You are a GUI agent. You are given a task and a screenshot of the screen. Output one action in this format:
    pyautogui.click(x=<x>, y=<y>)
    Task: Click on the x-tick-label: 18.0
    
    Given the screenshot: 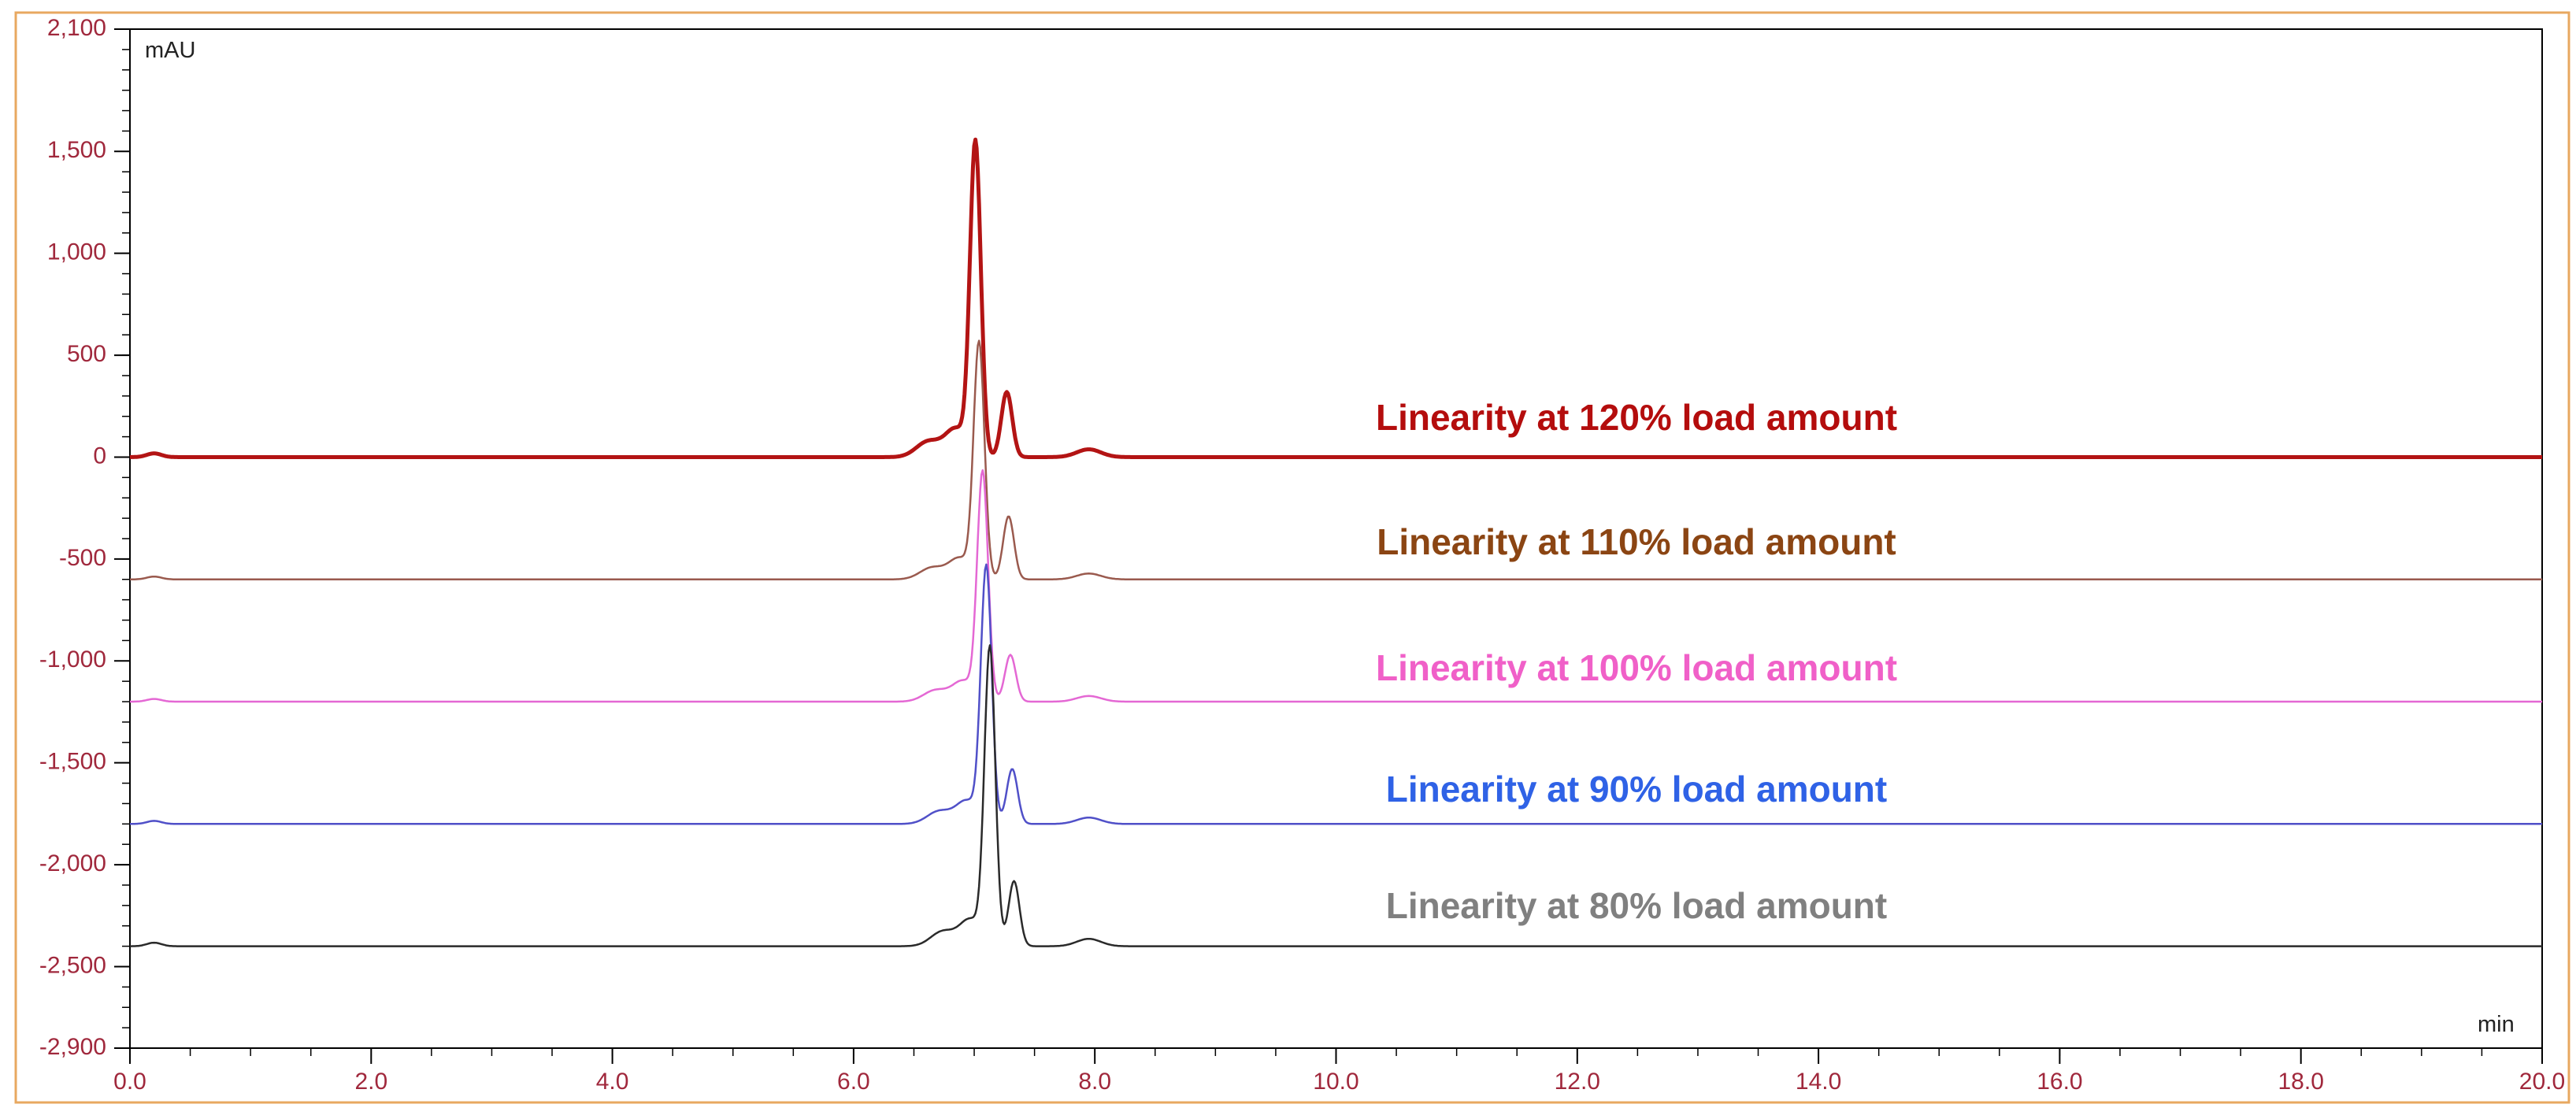 What is the action you would take?
    pyautogui.click(x=2301, y=1082)
    